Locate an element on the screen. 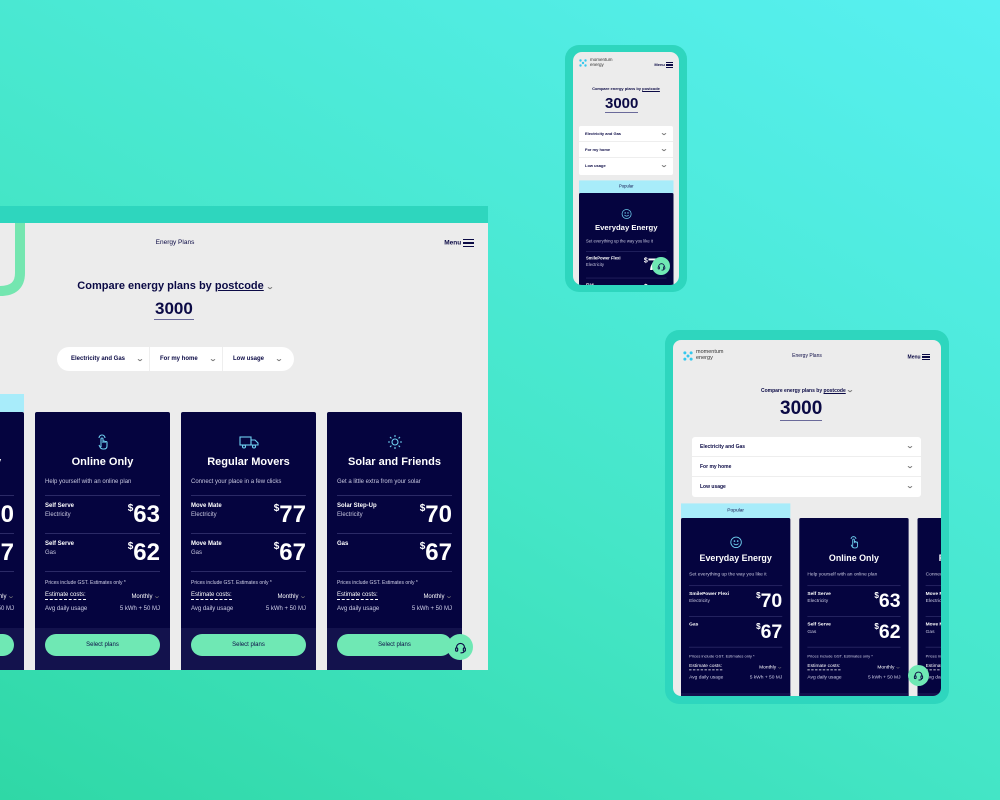 This screenshot has height=800, width=1000. logo: momentum energy is located at coordinates (703, 355).